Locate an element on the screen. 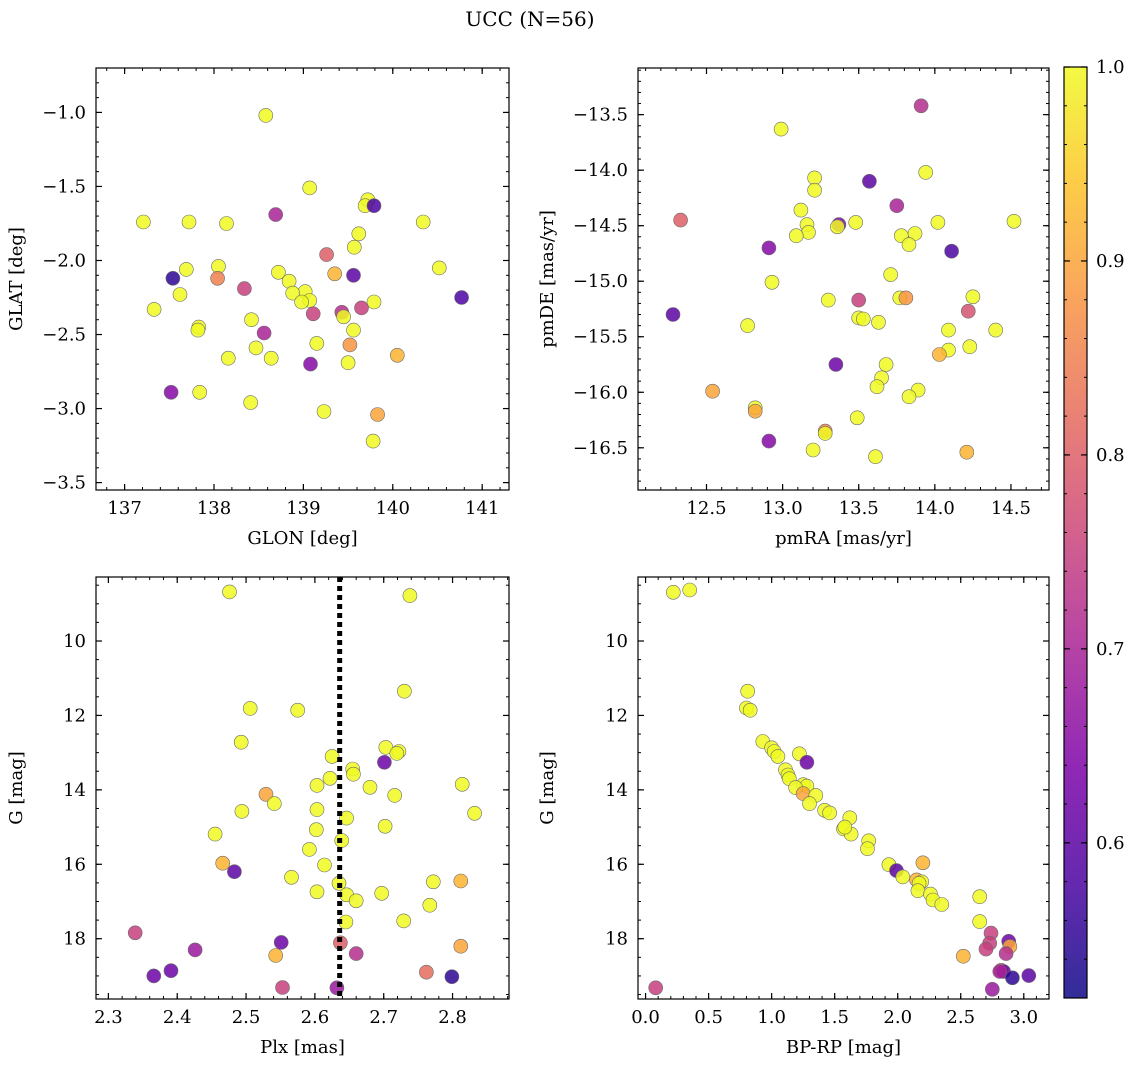  x-tick-label: 2.4 is located at coordinates (177, 1017).